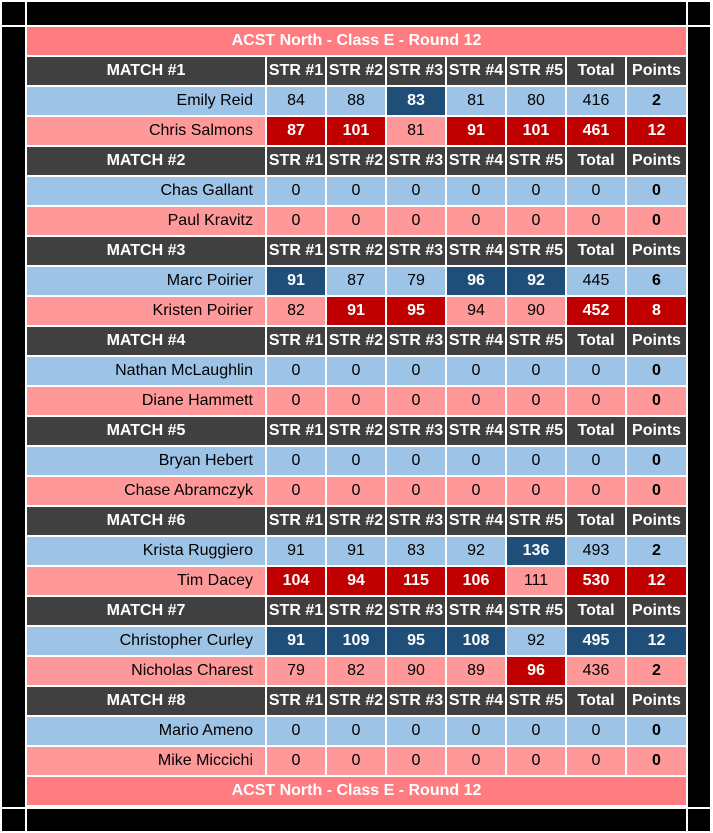  I want to click on player-name: Chris Salmons, so click(146, 131).